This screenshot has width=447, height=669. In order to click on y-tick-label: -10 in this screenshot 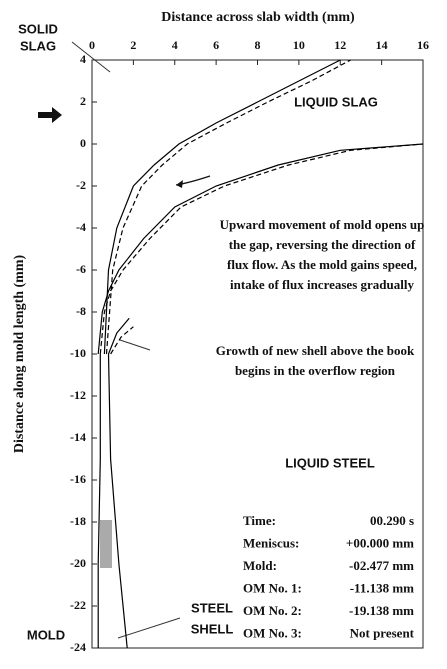, I will do `click(78, 353)`.